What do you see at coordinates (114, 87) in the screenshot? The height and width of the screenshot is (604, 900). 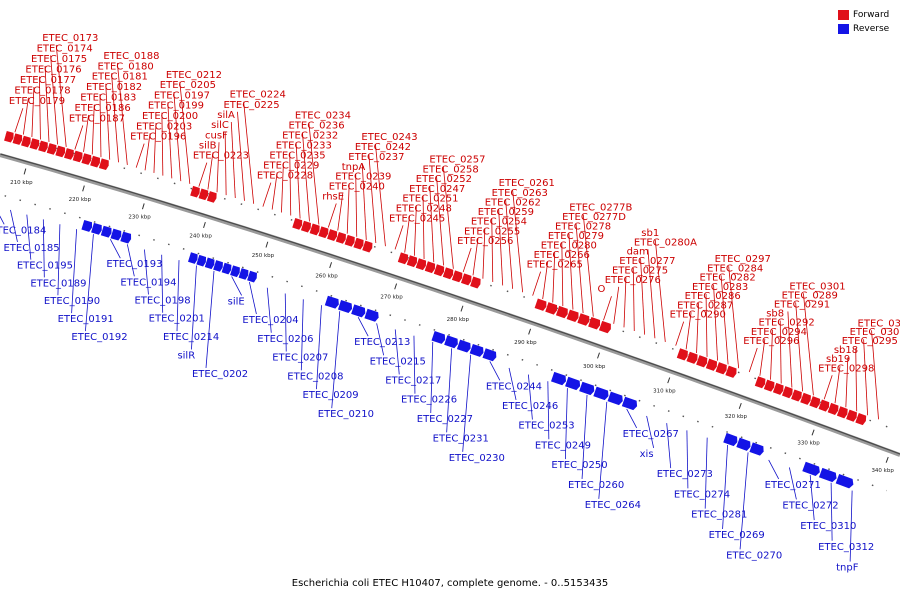 I see `forward-gene-label: ETEC_0182` at bounding box center [114, 87].